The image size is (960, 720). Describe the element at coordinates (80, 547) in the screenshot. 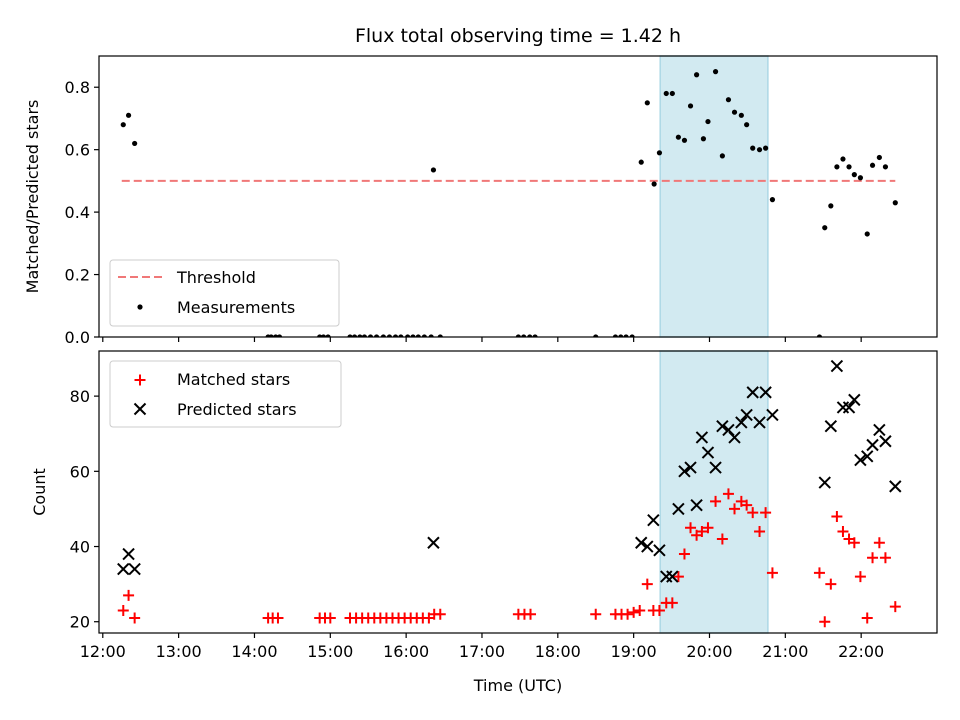

I see `y-tick-label: 40` at that location.